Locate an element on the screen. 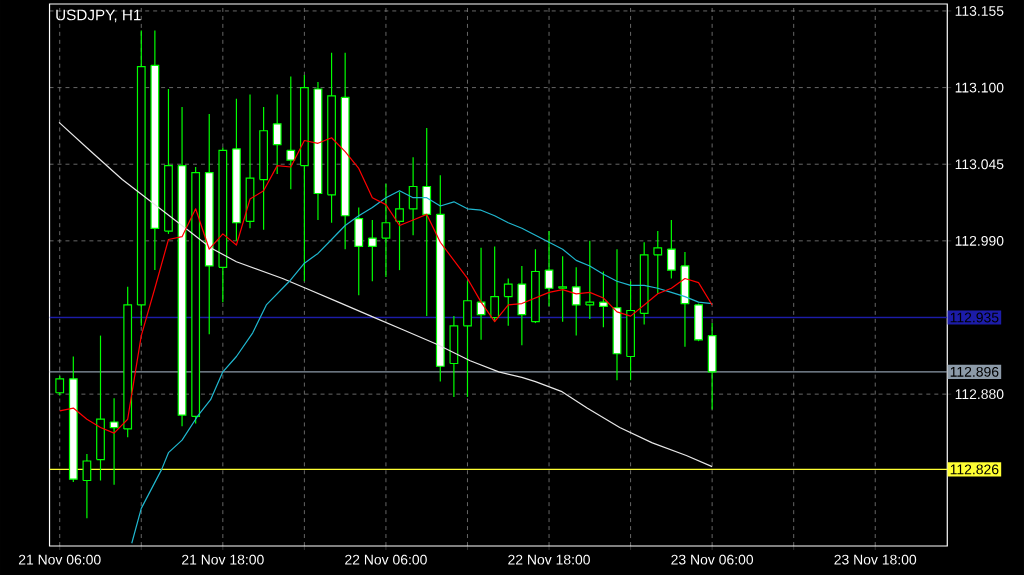  ref-line-label: 112.826 is located at coordinates (974, 469).